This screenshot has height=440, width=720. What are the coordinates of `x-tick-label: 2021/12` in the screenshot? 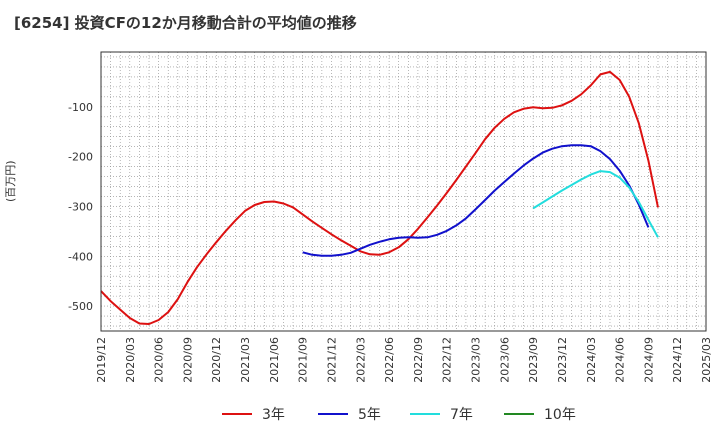 It's located at (331, 360).